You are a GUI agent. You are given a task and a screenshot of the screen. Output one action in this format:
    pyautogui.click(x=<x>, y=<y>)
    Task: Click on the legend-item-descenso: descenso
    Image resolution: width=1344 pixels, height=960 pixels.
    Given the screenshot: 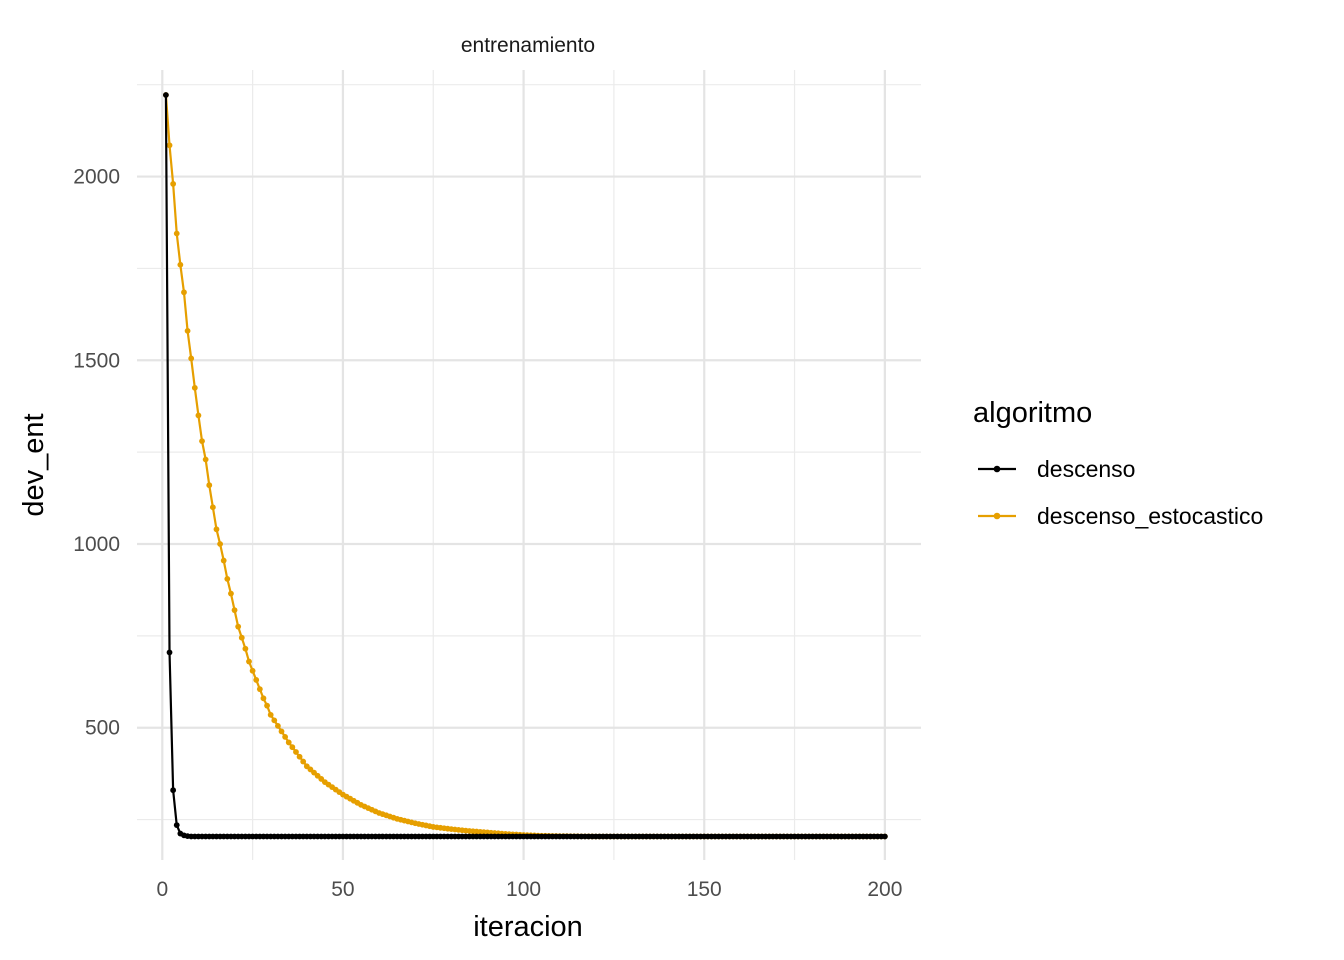 What is the action you would take?
    pyautogui.click(x=1056, y=469)
    